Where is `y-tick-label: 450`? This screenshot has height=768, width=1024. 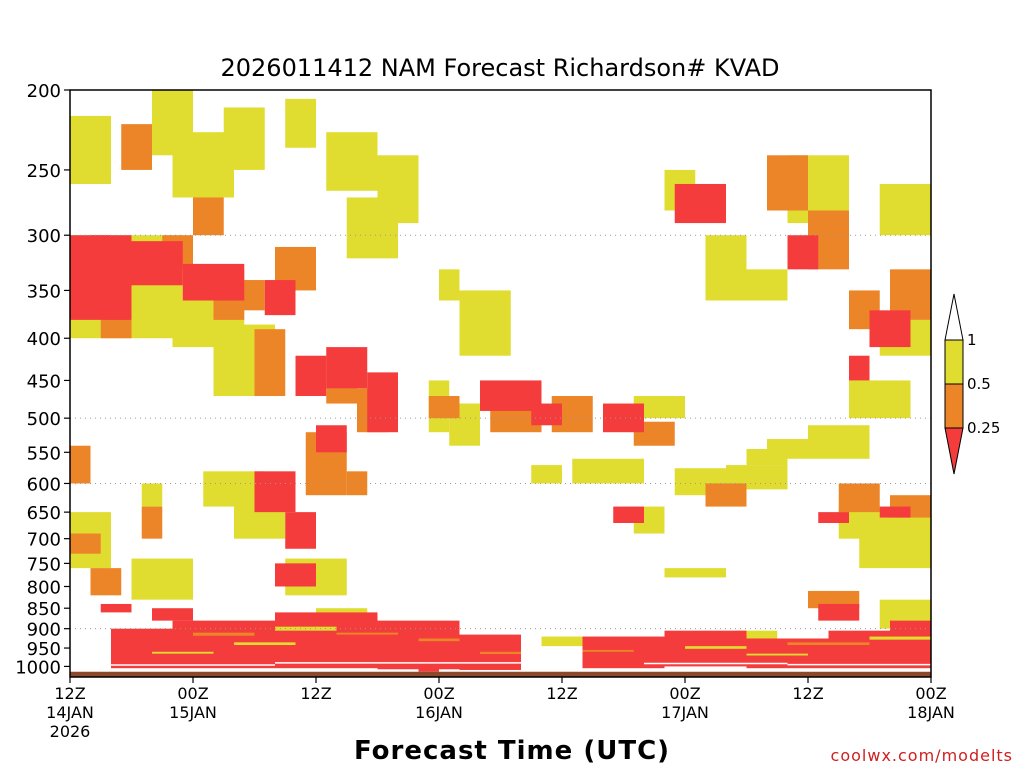 y-tick-label: 450 is located at coordinates (44, 381).